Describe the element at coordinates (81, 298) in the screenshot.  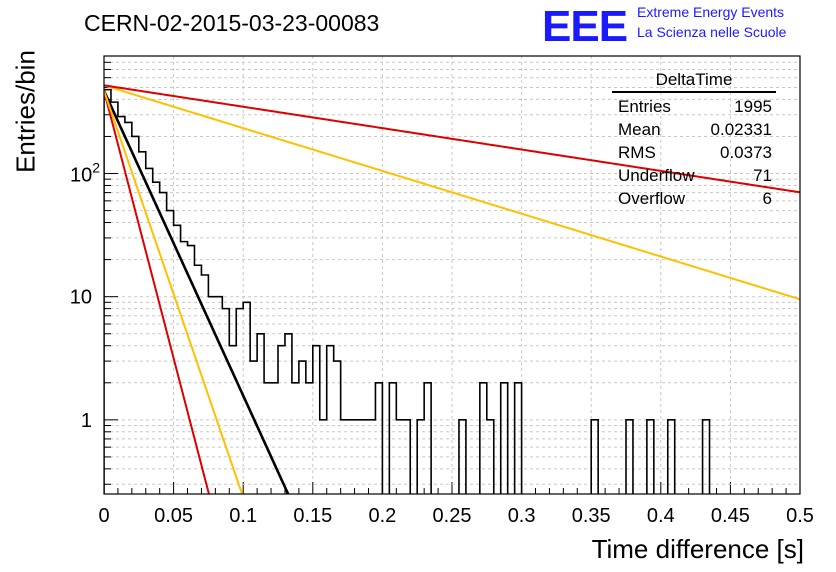
I see `y-tick-label: 10` at that location.